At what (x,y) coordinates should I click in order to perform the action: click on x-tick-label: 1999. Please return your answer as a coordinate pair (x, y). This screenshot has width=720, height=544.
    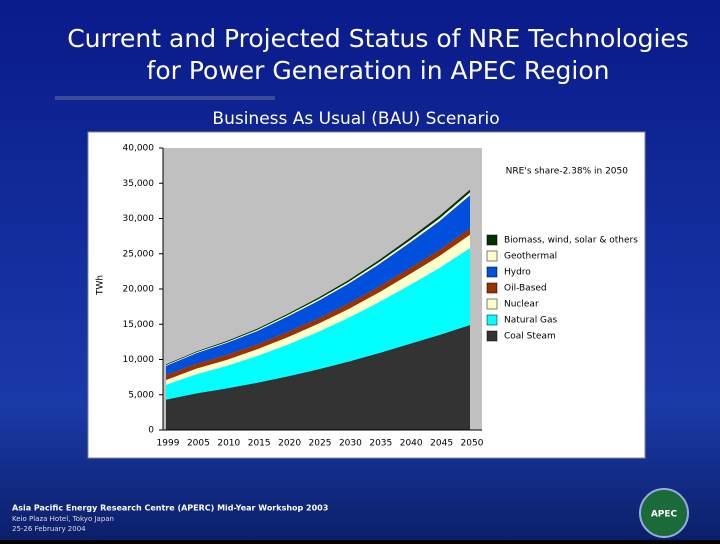
    Looking at the image, I should click on (168, 444).